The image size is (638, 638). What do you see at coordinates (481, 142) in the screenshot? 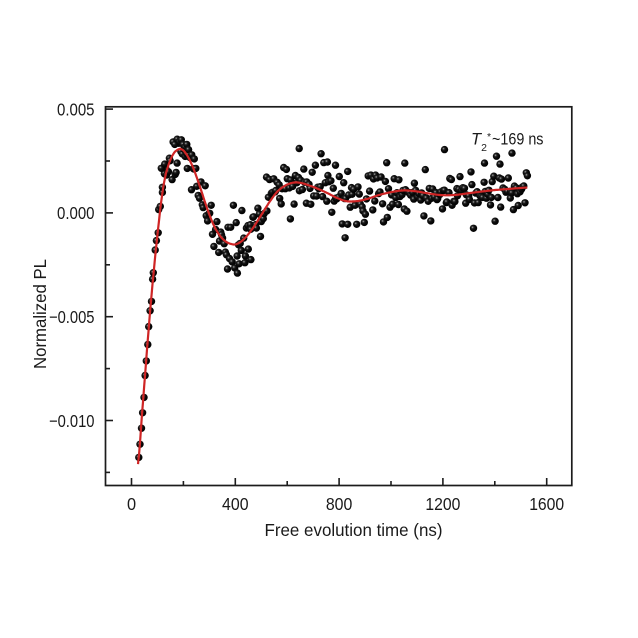
I see `svg-text: T2*` at bounding box center [481, 142].